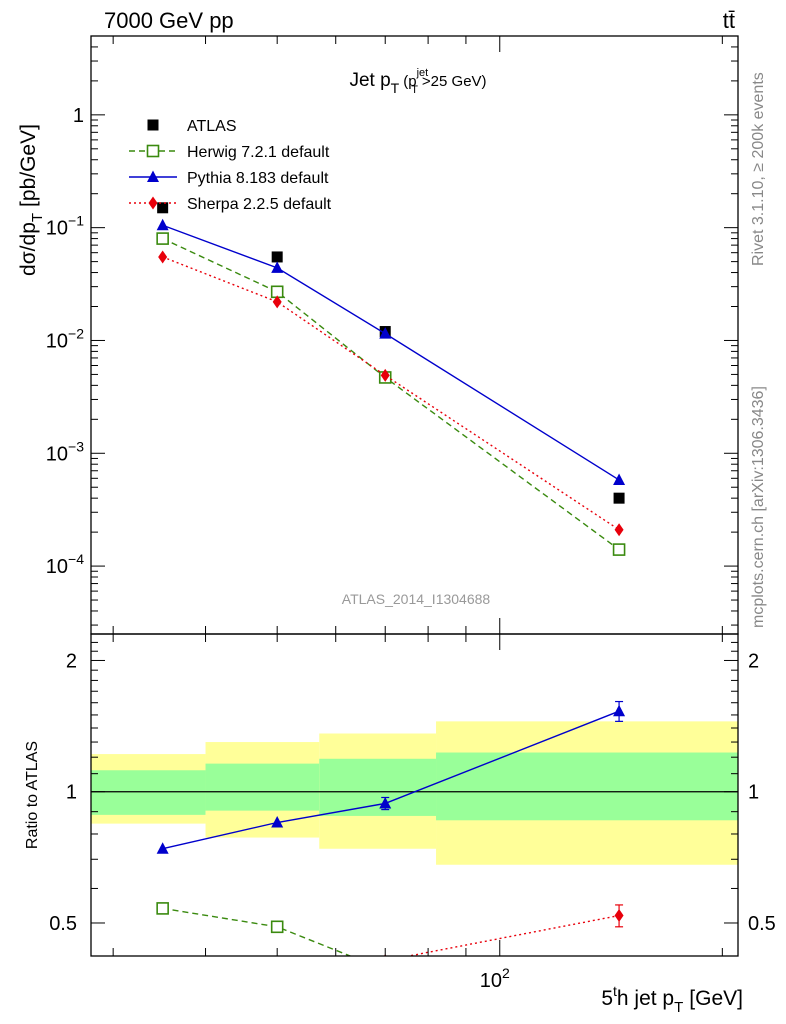 The height and width of the screenshot is (1024, 786). What do you see at coordinates (153, 151) in the screenshot?
I see `legend-marker-herwig-7-2-1-default` at bounding box center [153, 151].